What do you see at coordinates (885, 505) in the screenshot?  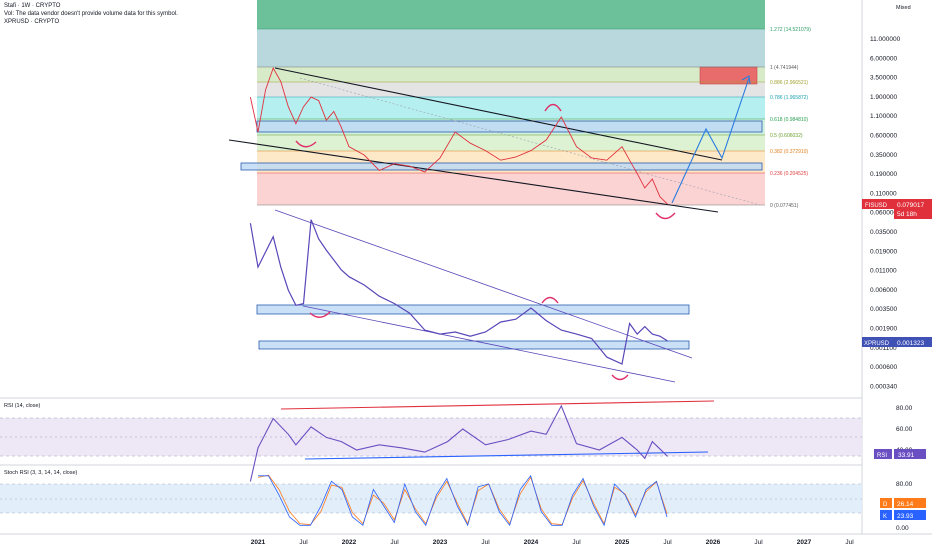 I see `stoch-d-badge-letter: D` at bounding box center [885, 505].